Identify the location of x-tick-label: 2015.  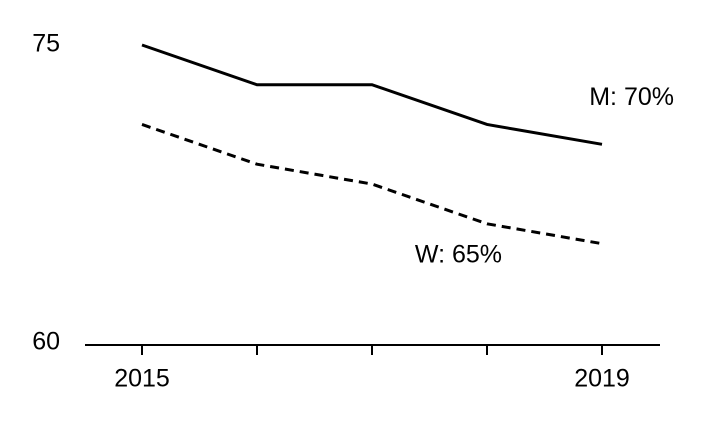
(142, 379).